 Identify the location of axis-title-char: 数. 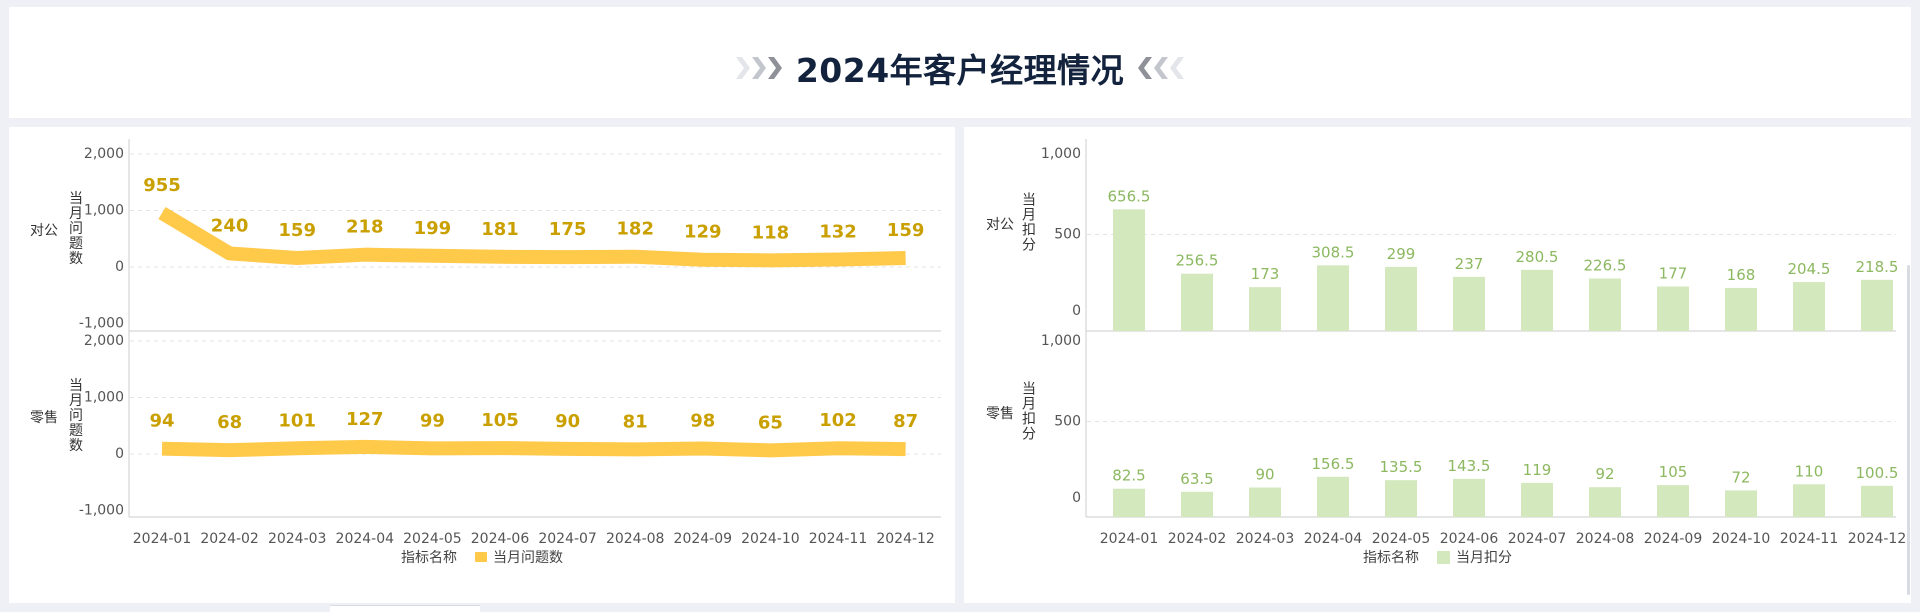
(76, 259).